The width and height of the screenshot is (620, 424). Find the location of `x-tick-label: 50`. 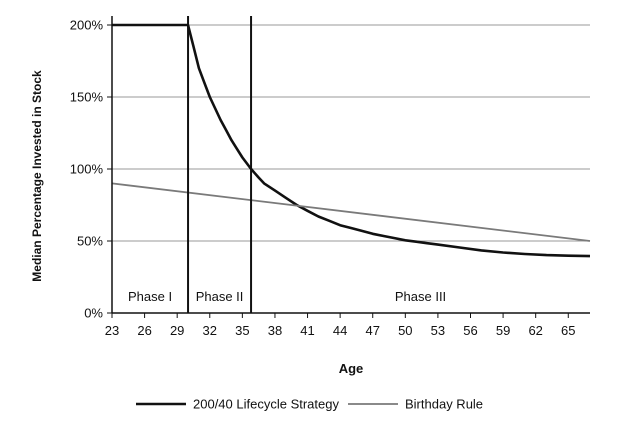

x-tick-label: 50 is located at coordinates (405, 330).